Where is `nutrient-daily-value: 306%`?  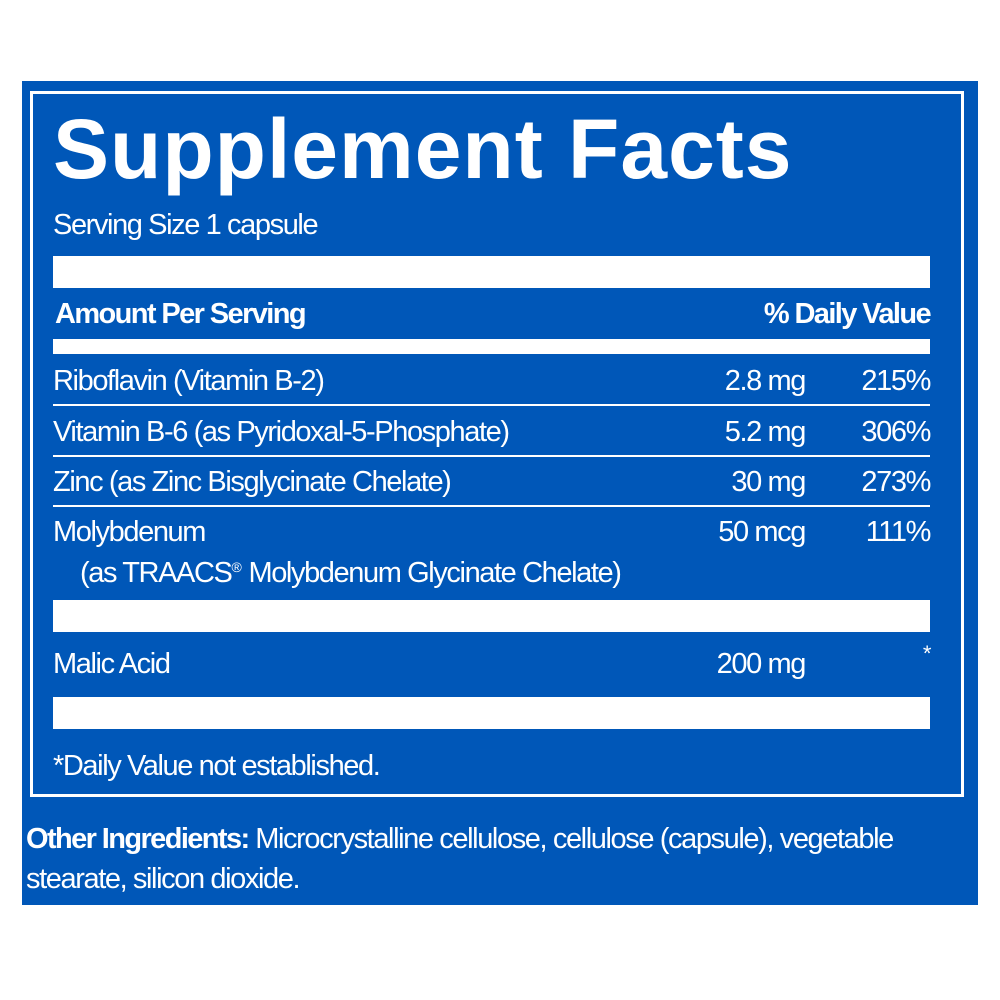
nutrient-daily-value: 306% is located at coordinates (896, 432).